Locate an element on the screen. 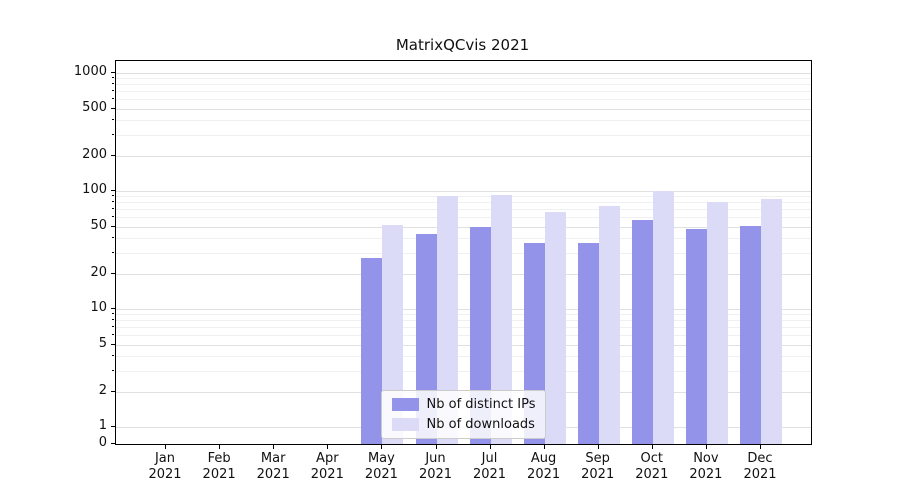  chart-title: MatrixQCvis 2021 is located at coordinates (462, 45).